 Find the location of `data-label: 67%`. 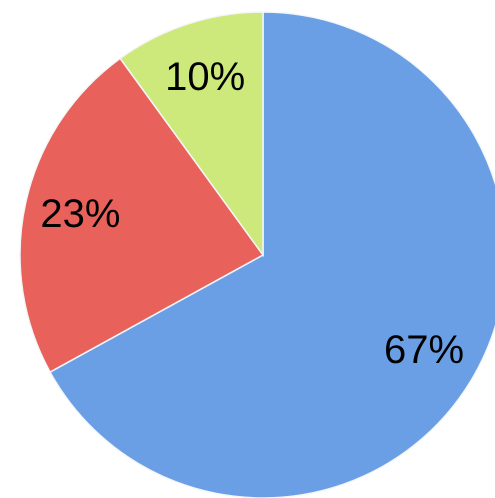

data-label: 67% is located at coordinates (424, 350).